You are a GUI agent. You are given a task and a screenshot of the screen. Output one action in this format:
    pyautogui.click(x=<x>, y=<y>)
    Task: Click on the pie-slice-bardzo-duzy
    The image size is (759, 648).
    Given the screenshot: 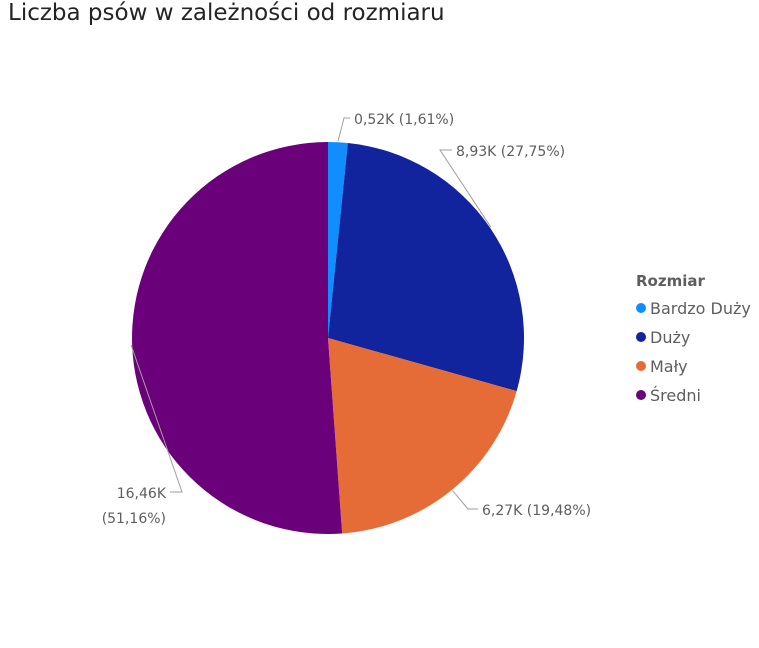 What is the action you would take?
    pyautogui.click(x=338, y=240)
    